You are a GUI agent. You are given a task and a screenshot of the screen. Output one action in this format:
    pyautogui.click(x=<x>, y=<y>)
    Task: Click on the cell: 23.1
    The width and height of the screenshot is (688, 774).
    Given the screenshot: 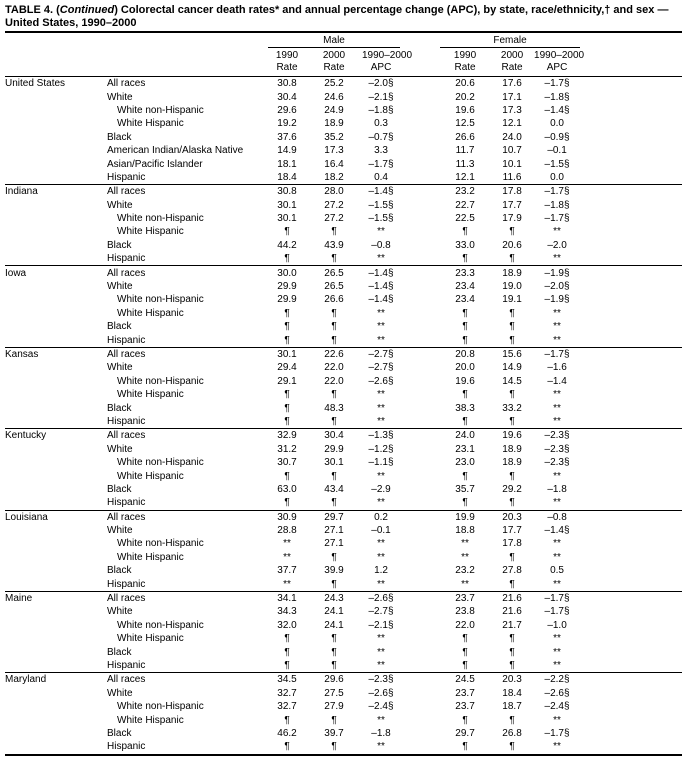 What is the action you would take?
    pyautogui.click(x=465, y=449)
    